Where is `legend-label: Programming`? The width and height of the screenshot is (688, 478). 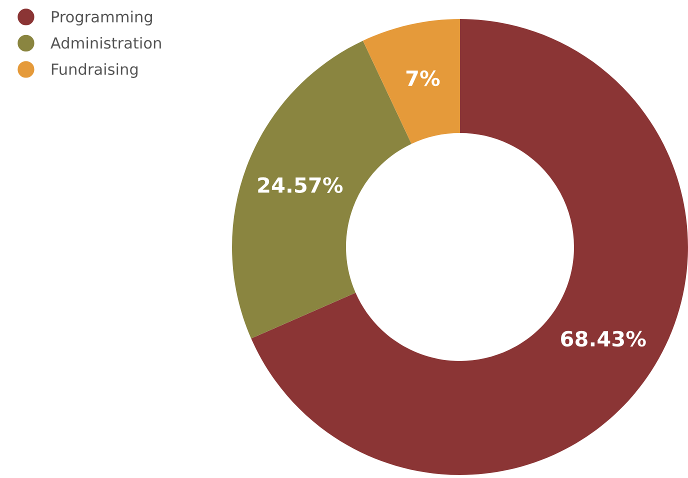 legend-label: Programming is located at coordinates (102, 18).